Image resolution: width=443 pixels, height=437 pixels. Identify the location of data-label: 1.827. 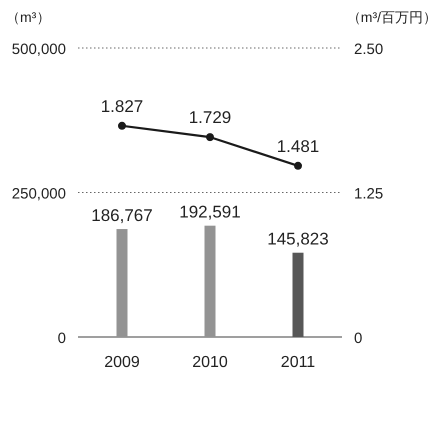
(122, 106).